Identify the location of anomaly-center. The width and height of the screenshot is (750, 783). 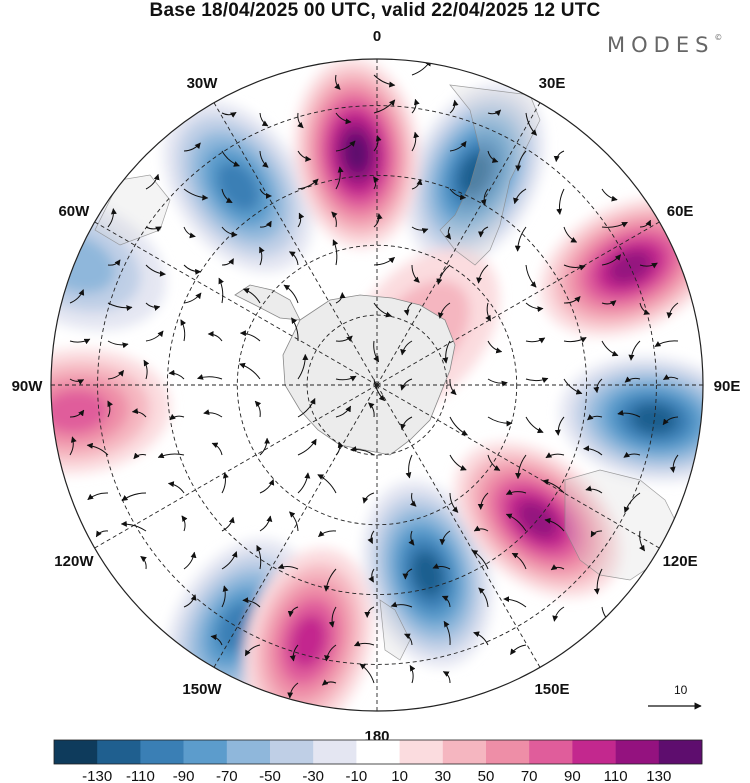
(631, 419).